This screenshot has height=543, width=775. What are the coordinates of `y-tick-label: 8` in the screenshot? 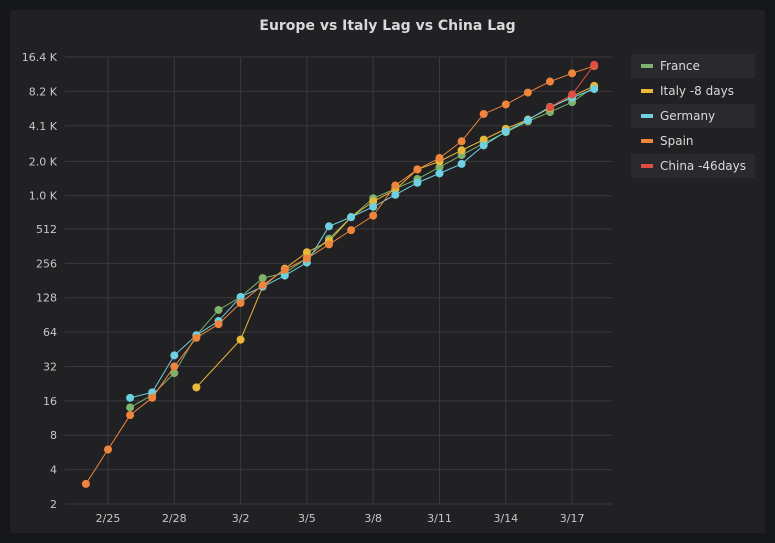 It's located at (53, 435).